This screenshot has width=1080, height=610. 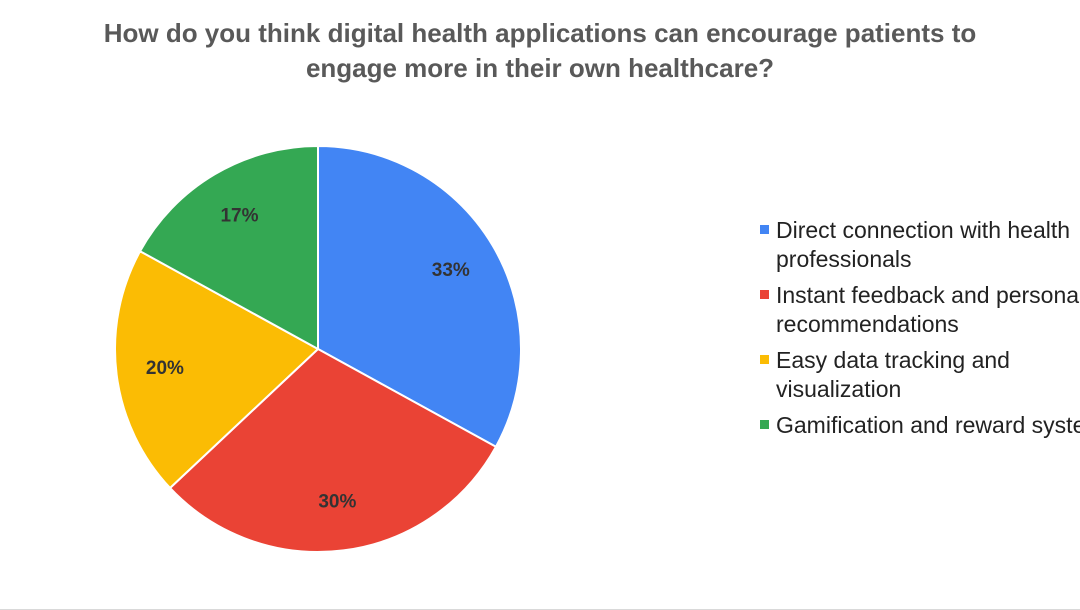 I want to click on legend-label-3-line-2: visualization, so click(x=839, y=389).